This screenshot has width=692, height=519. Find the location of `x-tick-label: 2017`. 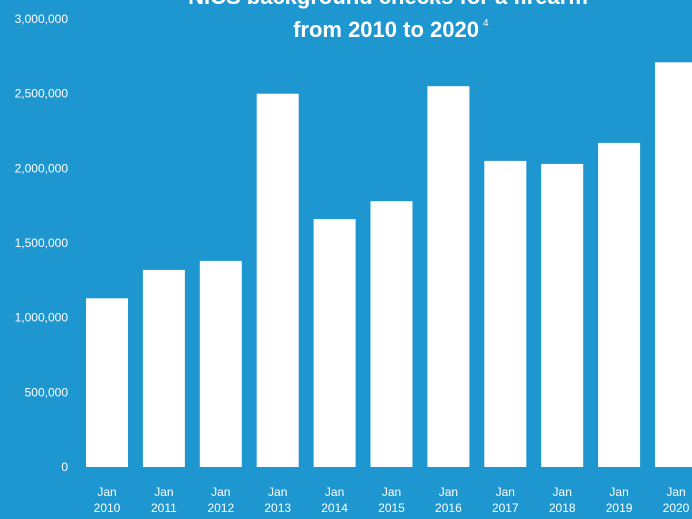

x-tick-label: 2017 is located at coordinates (505, 508).